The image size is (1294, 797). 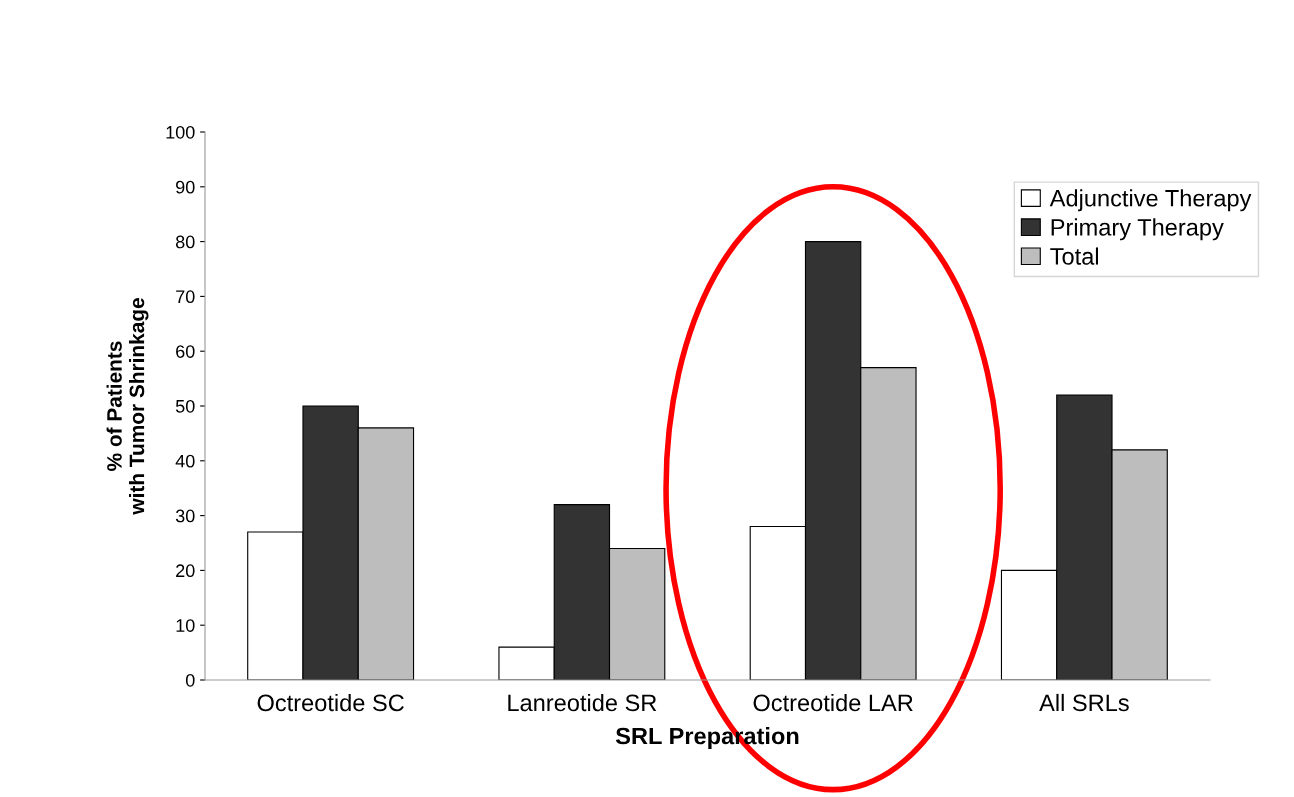 I want to click on y-tick-label: 50, so click(x=185, y=406).